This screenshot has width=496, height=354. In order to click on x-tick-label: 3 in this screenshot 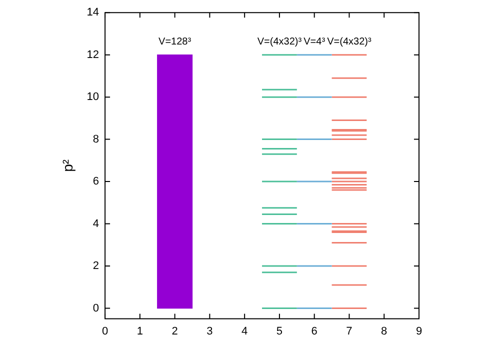, I will do `click(209, 331)`.